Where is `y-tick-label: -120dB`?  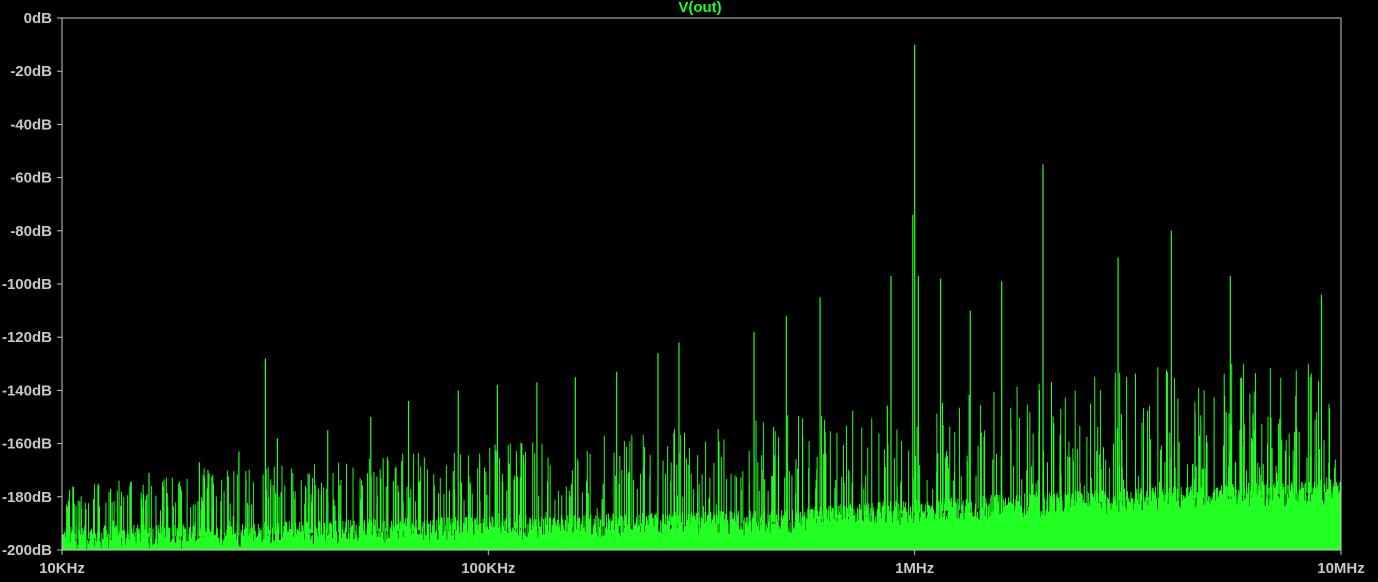 y-tick-label: -120dB is located at coordinates (27, 337).